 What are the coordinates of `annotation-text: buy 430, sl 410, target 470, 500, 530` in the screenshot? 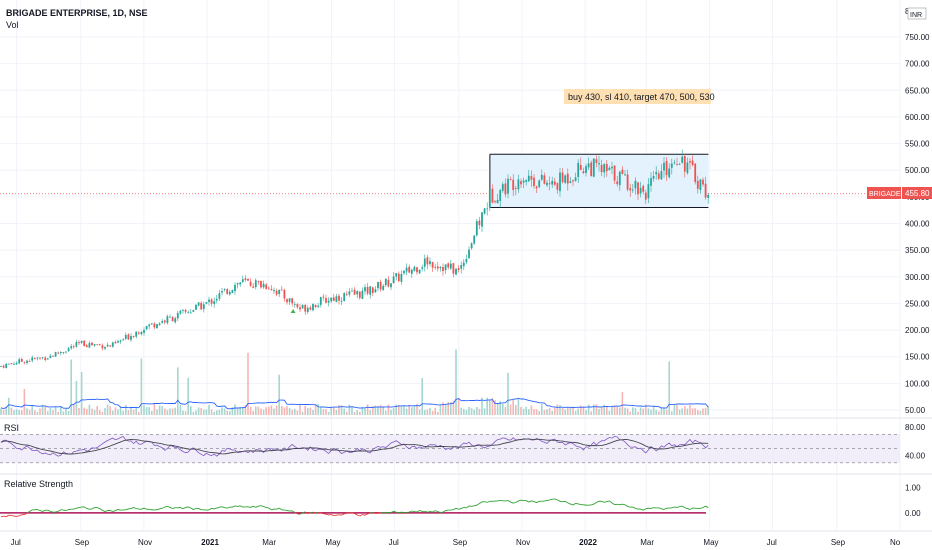 It's located at (641, 97).